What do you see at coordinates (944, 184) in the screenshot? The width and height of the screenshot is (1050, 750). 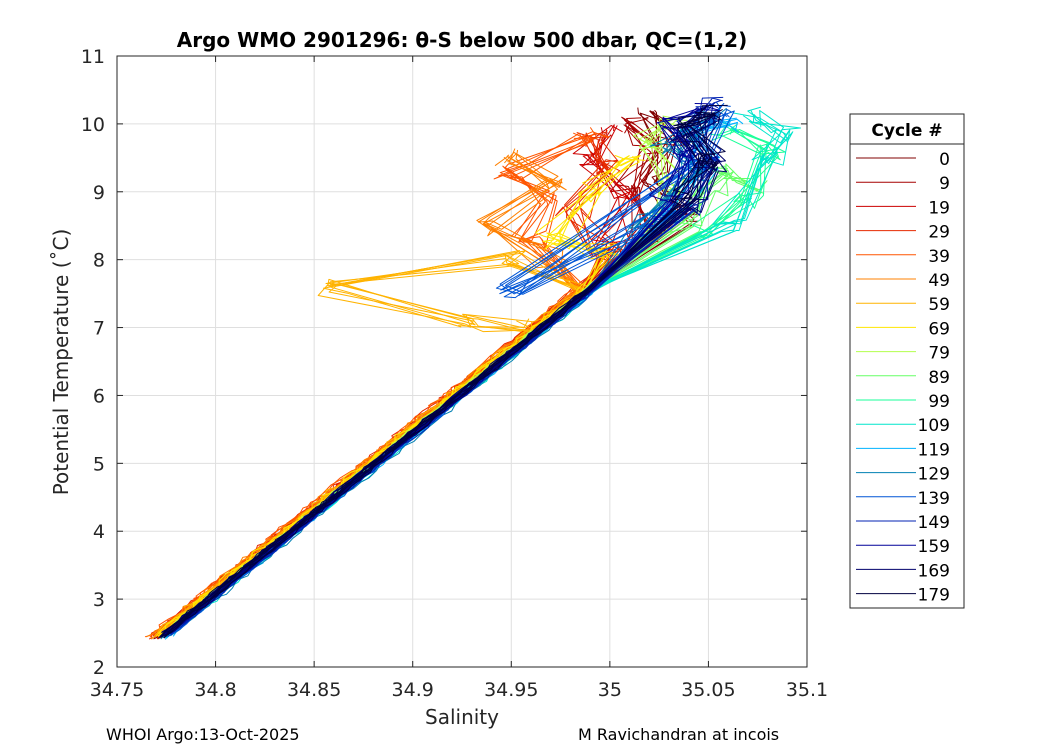 I see `legend-label: 9` at bounding box center [944, 184].